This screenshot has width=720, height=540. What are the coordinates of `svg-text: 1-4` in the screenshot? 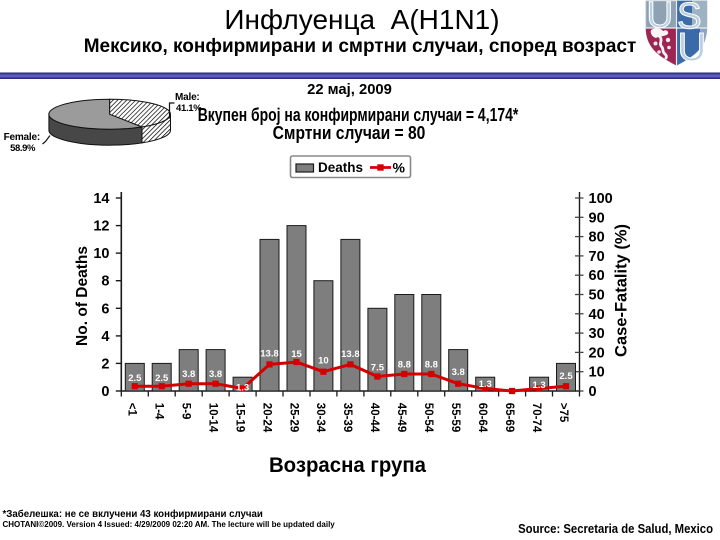 It's located at (159, 411).